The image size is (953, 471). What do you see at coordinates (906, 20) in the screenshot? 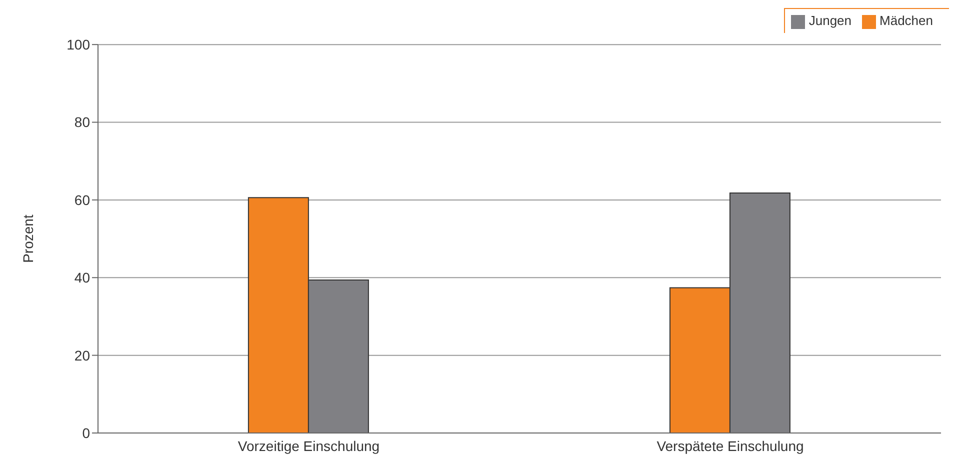
I see `legend-label: Mädchen` at bounding box center [906, 20].